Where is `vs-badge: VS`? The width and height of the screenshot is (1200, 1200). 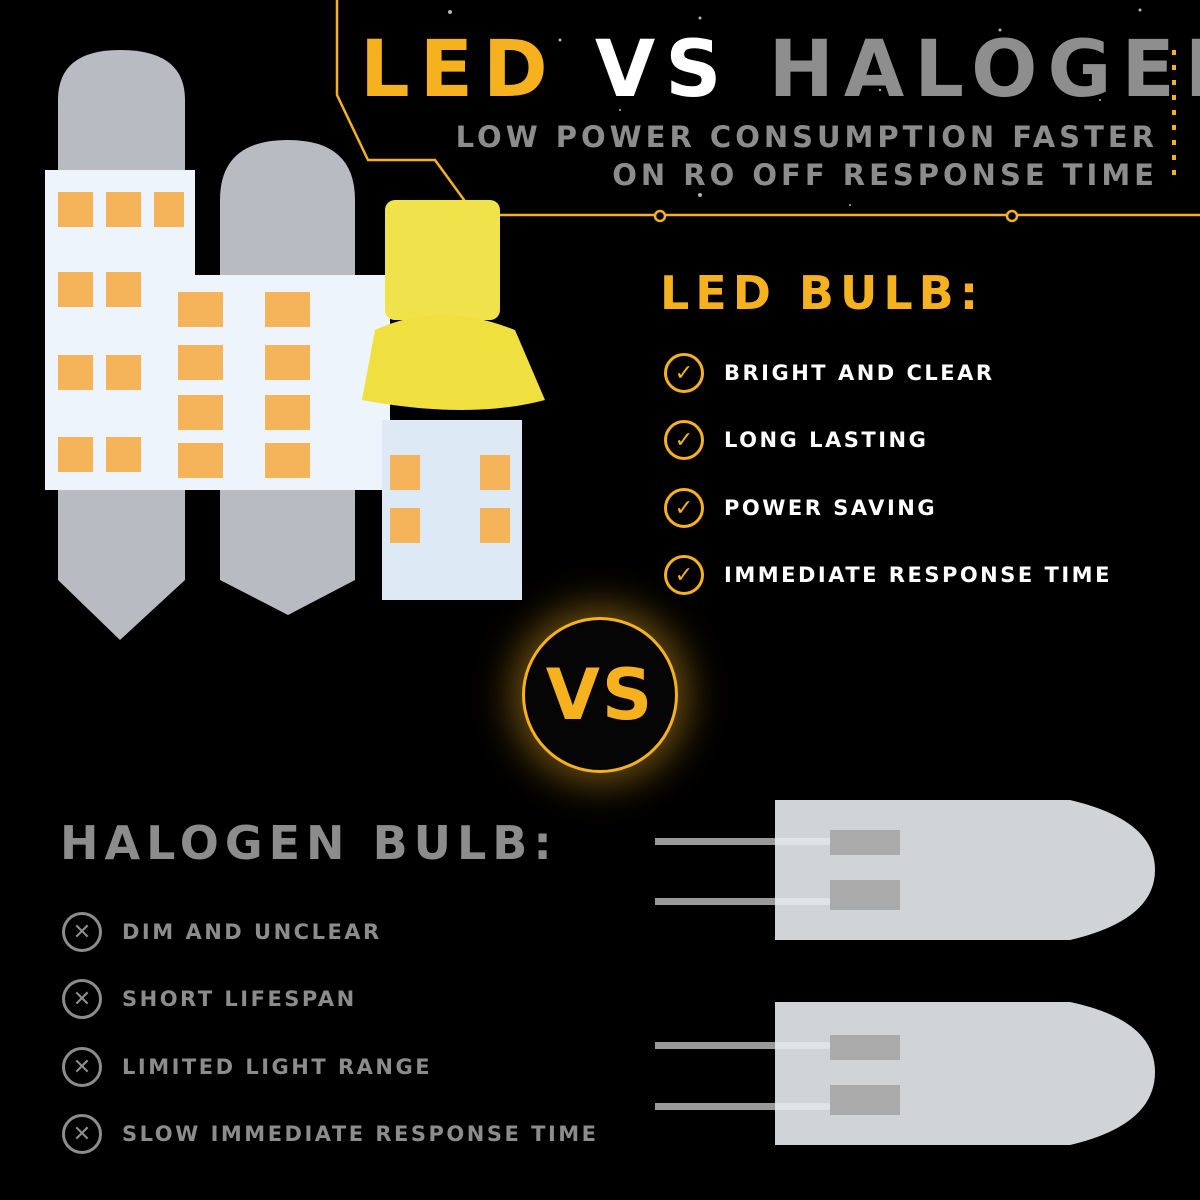
vs-badge: VS is located at coordinates (600, 695).